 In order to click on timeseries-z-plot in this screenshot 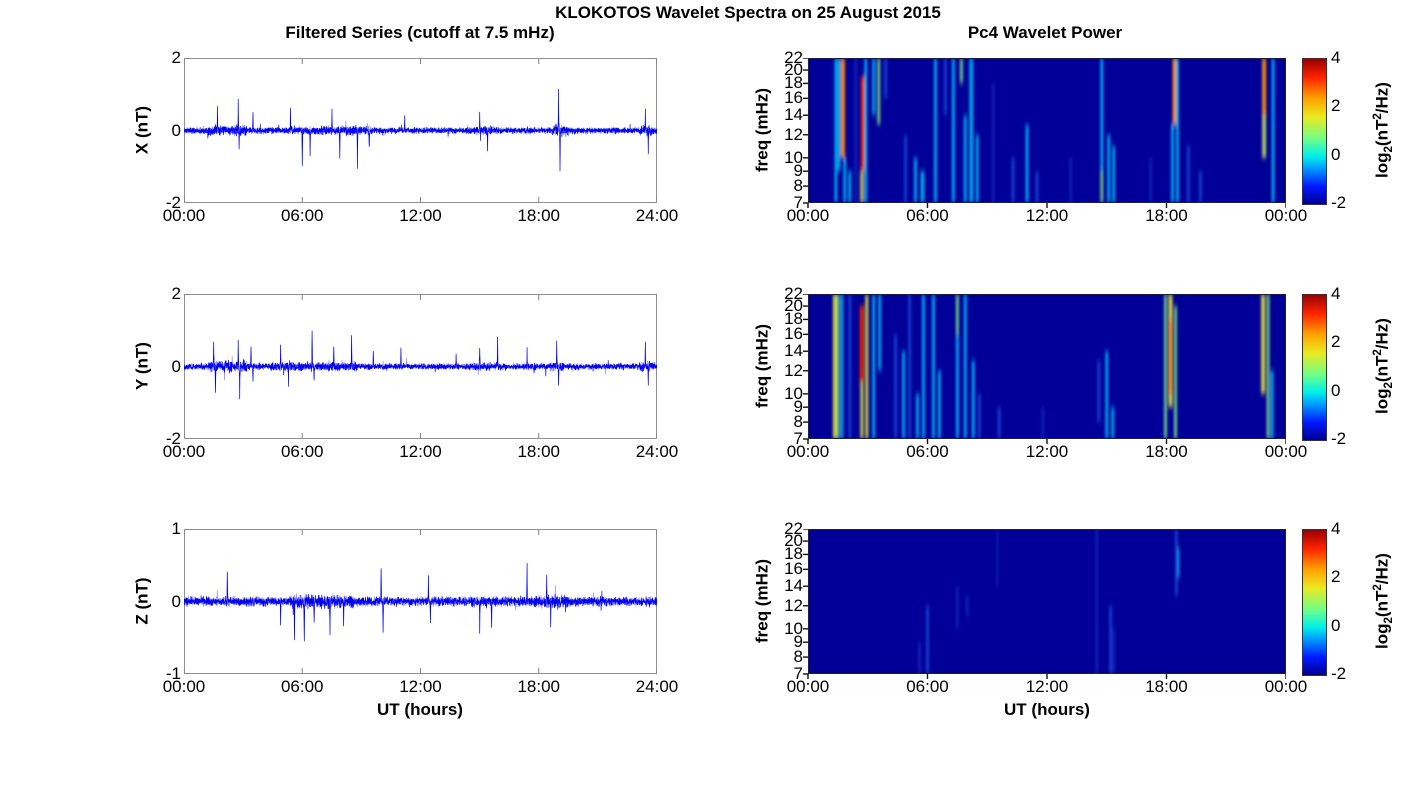, I will do `click(420, 601)`.